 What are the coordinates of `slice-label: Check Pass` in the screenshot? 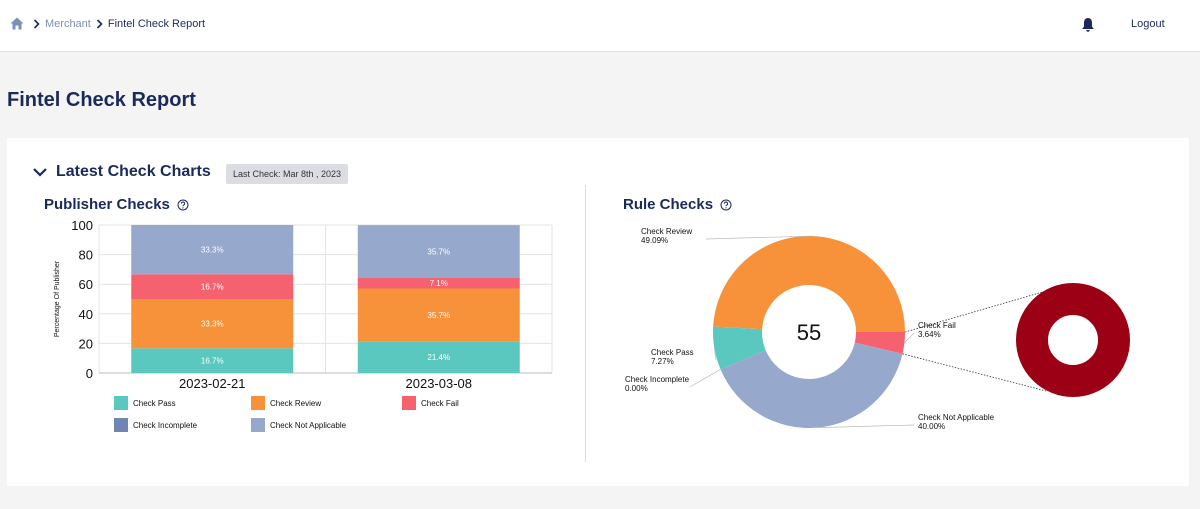 It's located at (672, 352).